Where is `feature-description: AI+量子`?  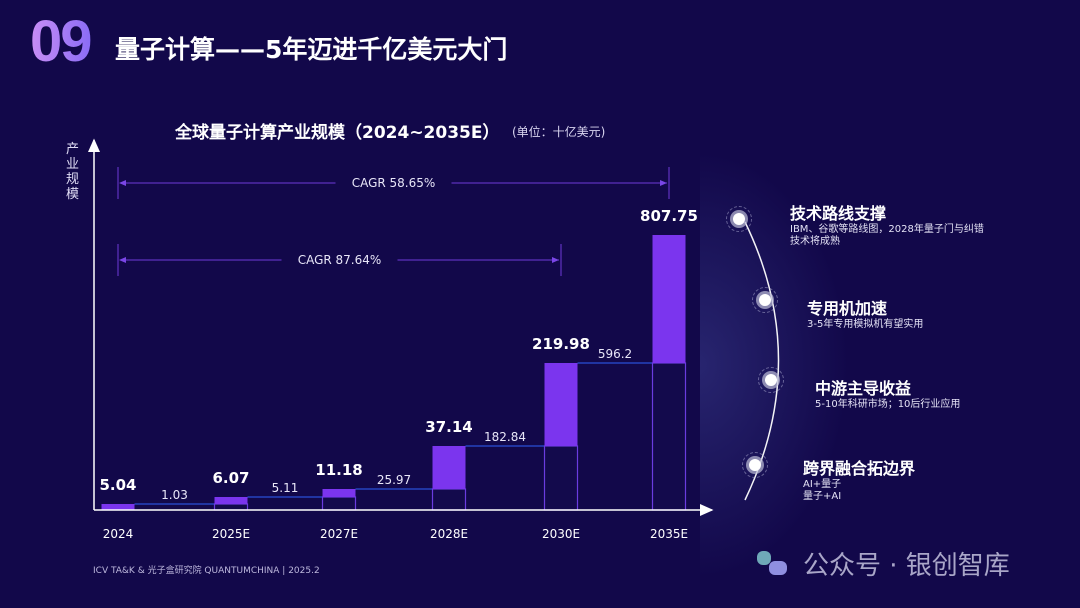
feature-description: AI+量子 is located at coordinates (822, 484).